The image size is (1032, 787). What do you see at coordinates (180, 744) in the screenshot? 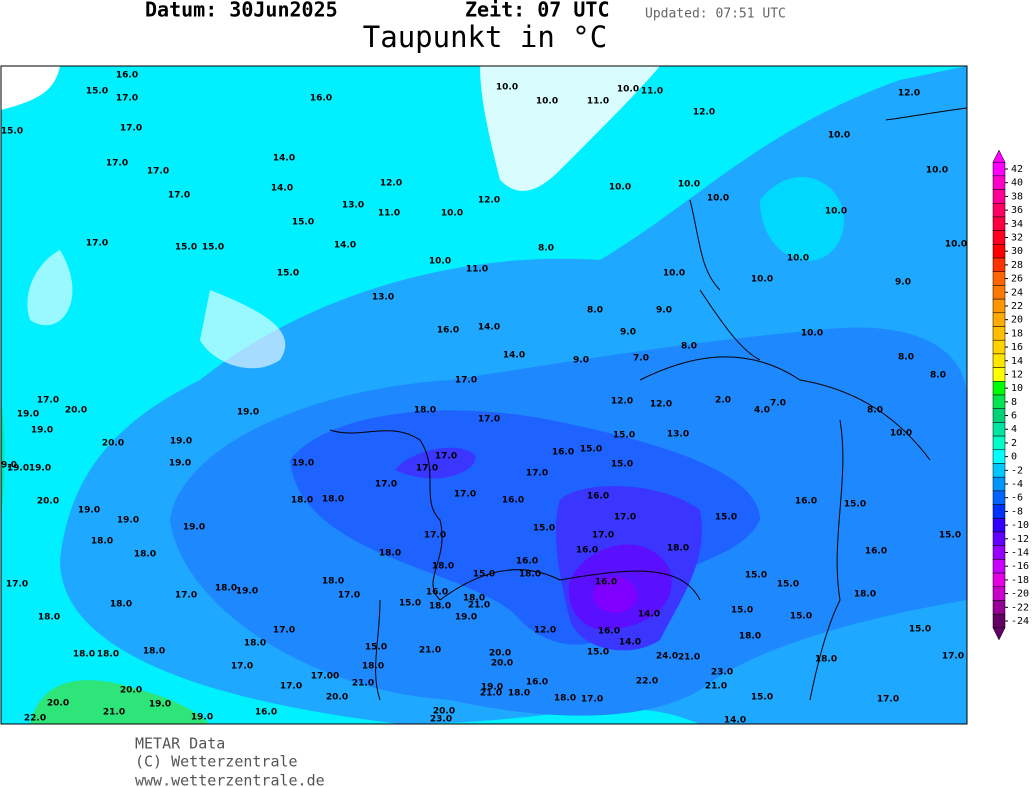
I see `footer-line: METAR Data` at bounding box center [180, 744].